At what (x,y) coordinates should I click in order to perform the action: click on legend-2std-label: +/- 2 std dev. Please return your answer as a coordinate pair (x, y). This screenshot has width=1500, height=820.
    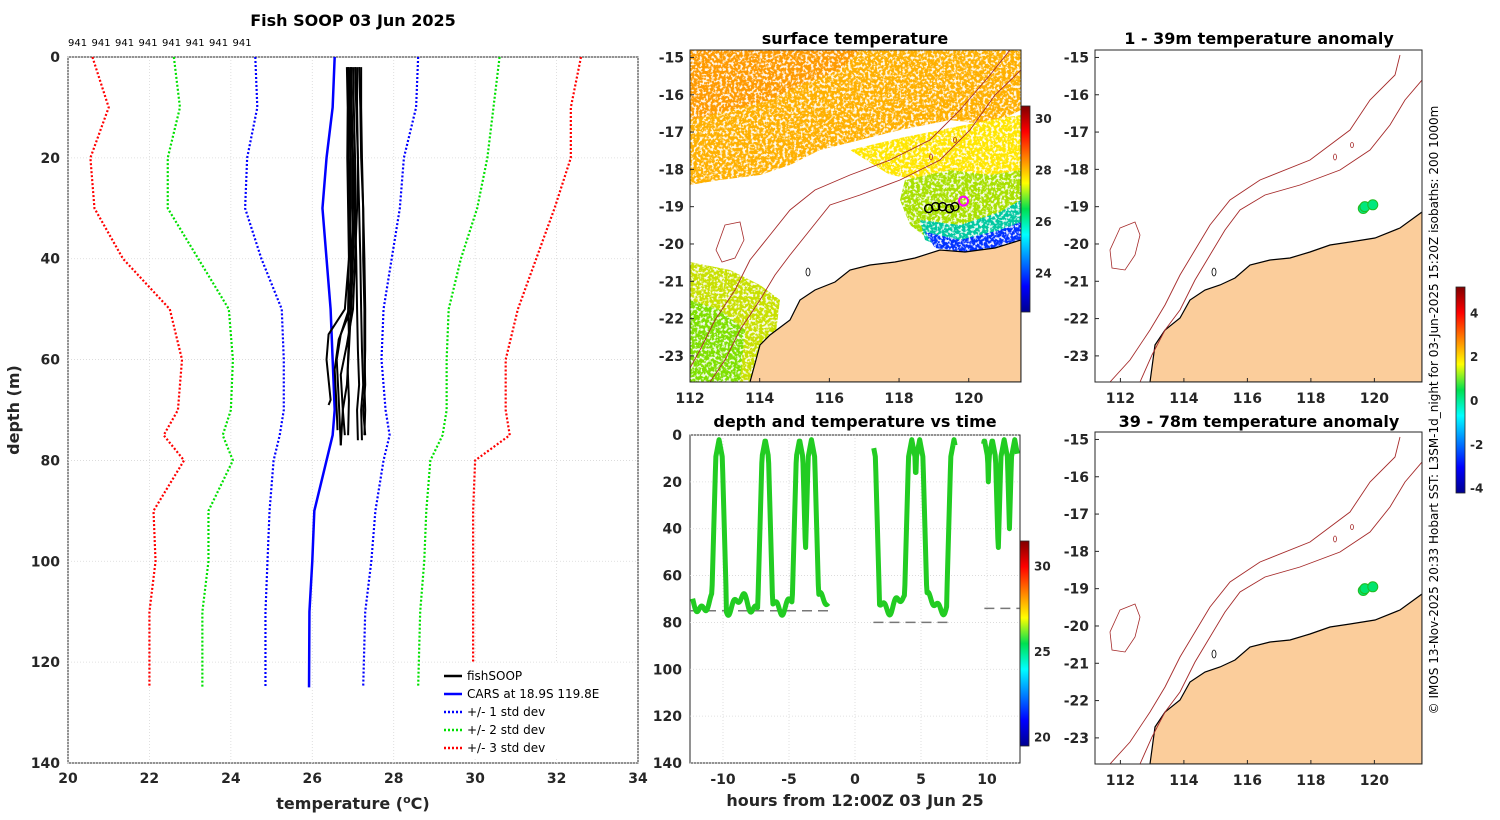
    Looking at the image, I should click on (506, 730).